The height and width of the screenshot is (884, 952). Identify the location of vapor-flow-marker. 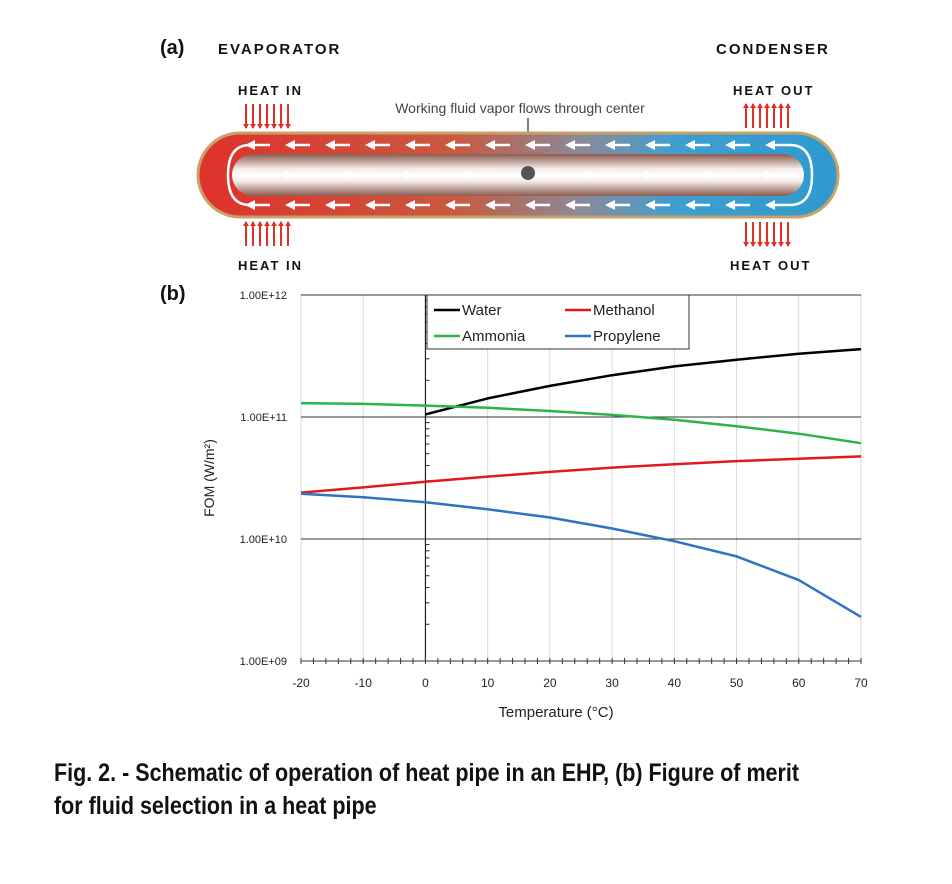
(528, 173).